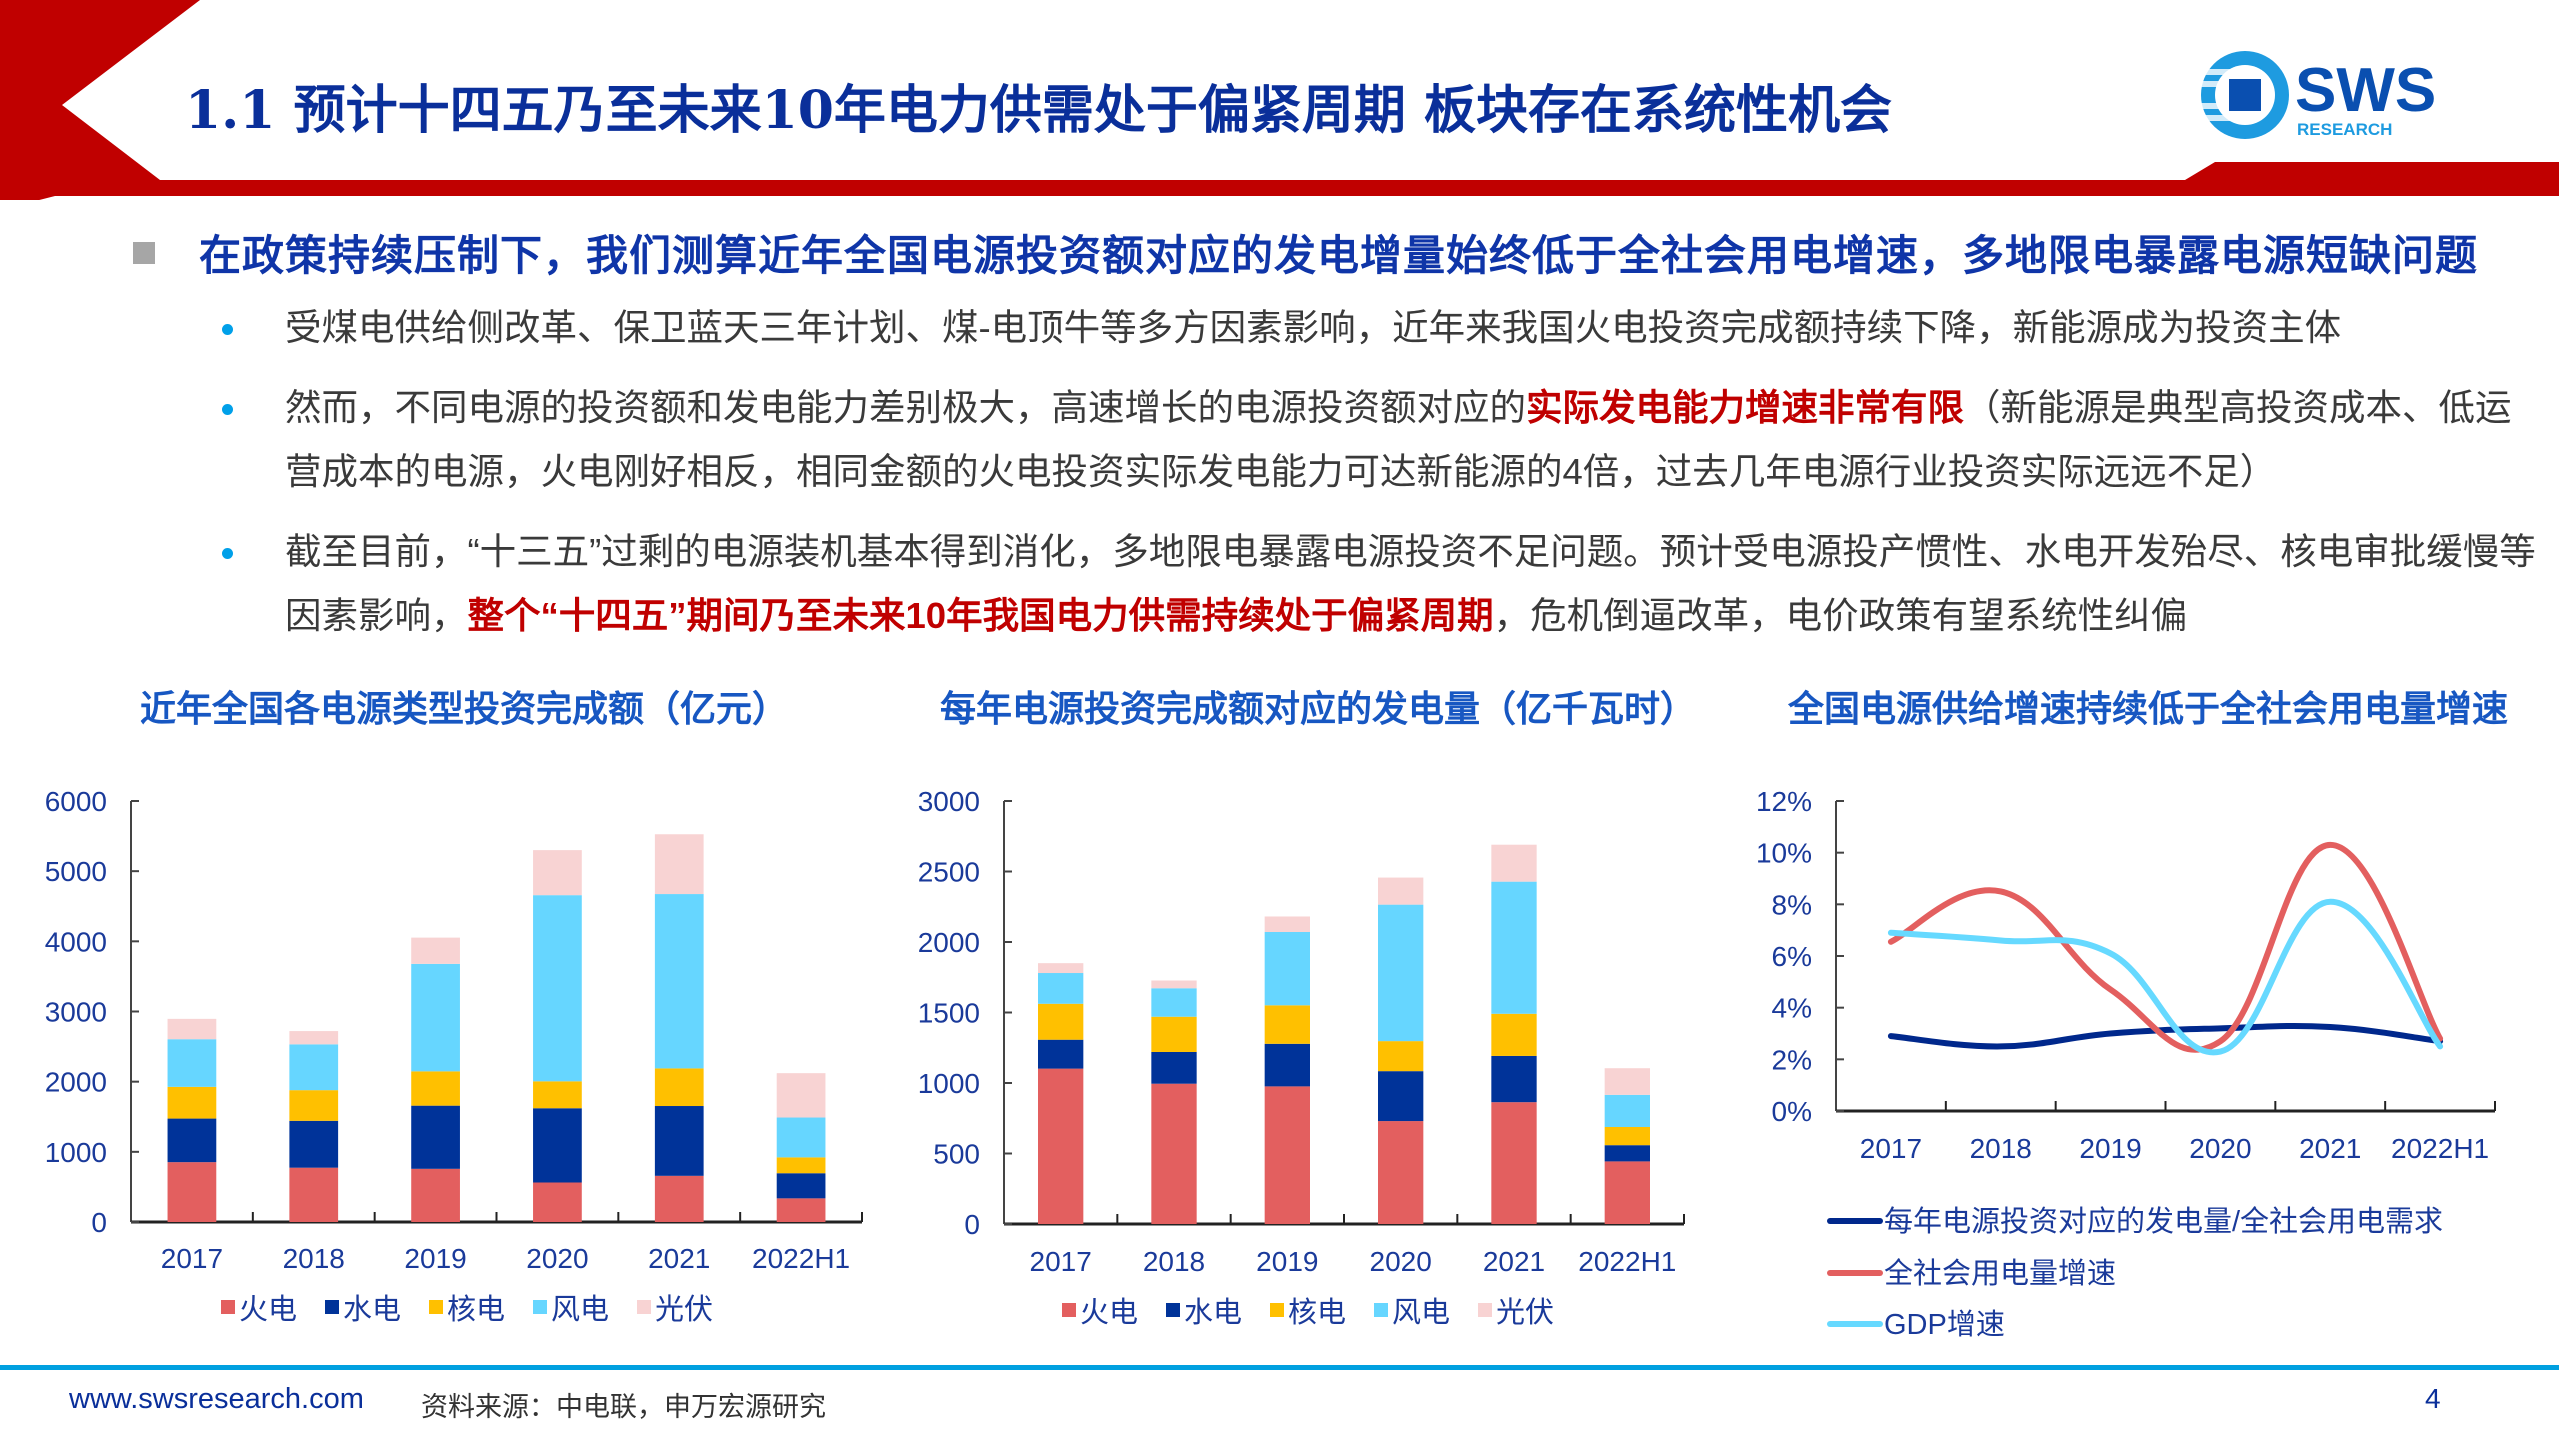  I want to click on y-tick-label: 10%, so click(1784, 853).